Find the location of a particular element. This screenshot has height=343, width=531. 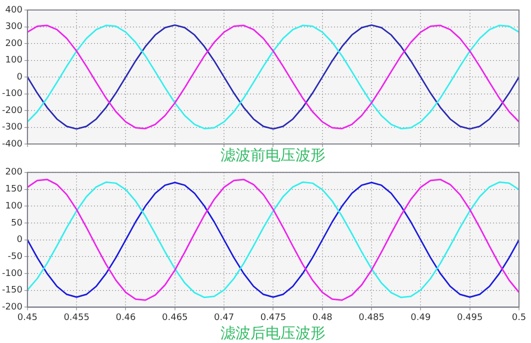

x-axis-title: 滤波后电压波形 is located at coordinates (273, 333).